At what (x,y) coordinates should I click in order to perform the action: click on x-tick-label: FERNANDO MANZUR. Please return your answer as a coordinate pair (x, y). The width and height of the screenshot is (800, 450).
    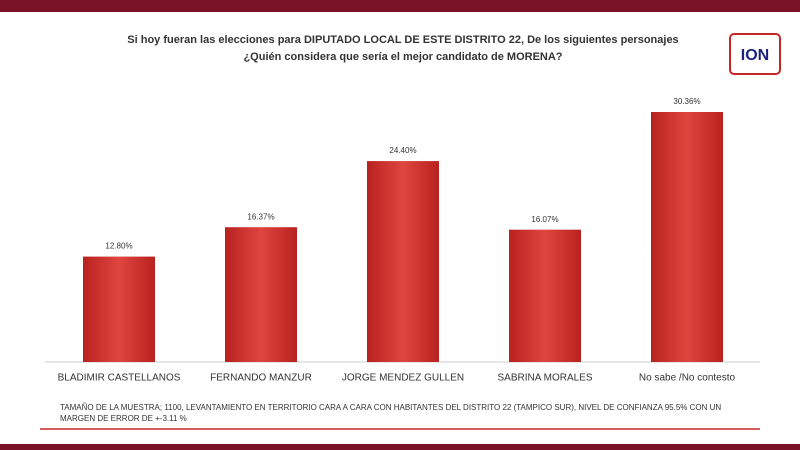
    Looking at the image, I should click on (261, 378).